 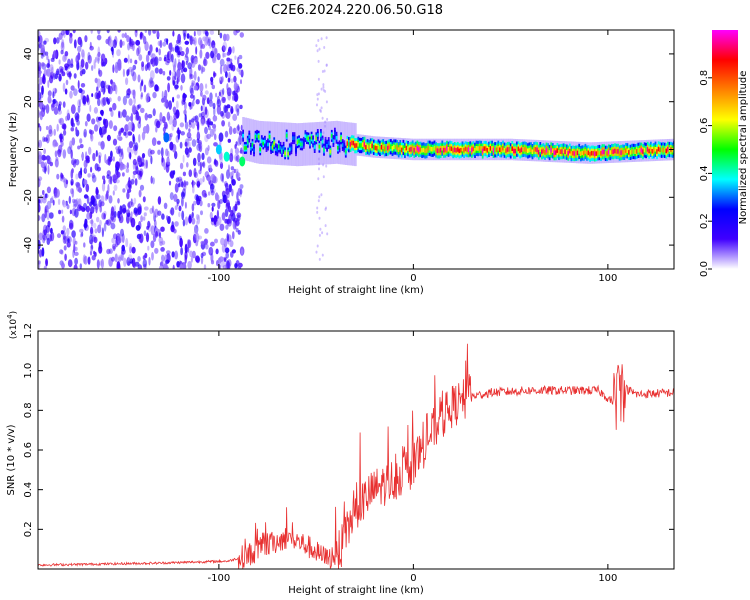 What do you see at coordinates (28, 54) in the screenshot?
I see `y-tick-label: 40` at bounding box center [28, 54].